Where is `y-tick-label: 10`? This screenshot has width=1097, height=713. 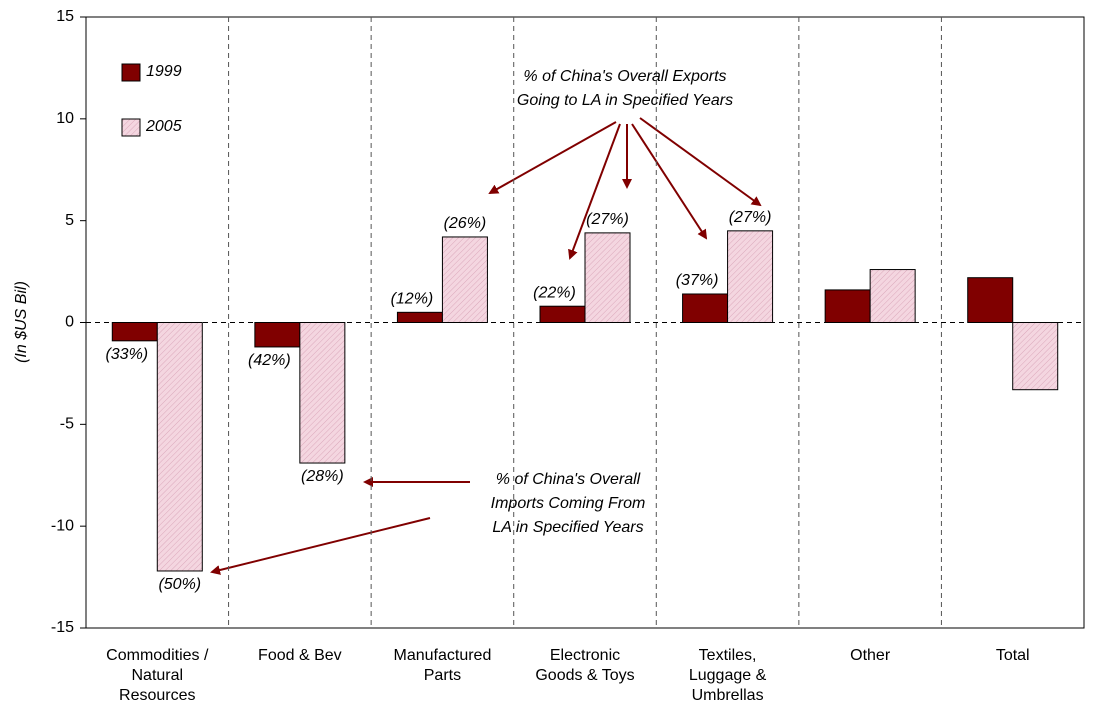
y-tick-label: 10 is located at coordinates (65, 118).